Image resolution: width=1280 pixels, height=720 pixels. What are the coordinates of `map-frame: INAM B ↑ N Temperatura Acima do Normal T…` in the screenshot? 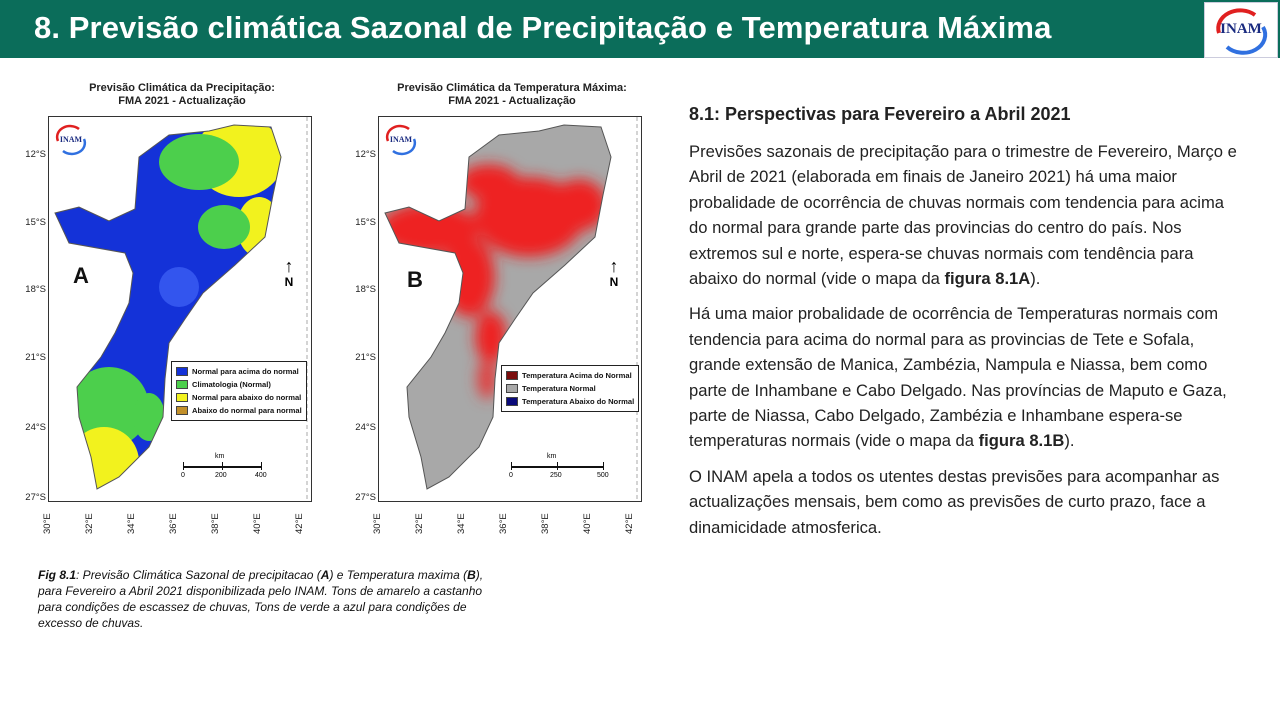 It's located at (510, 309).